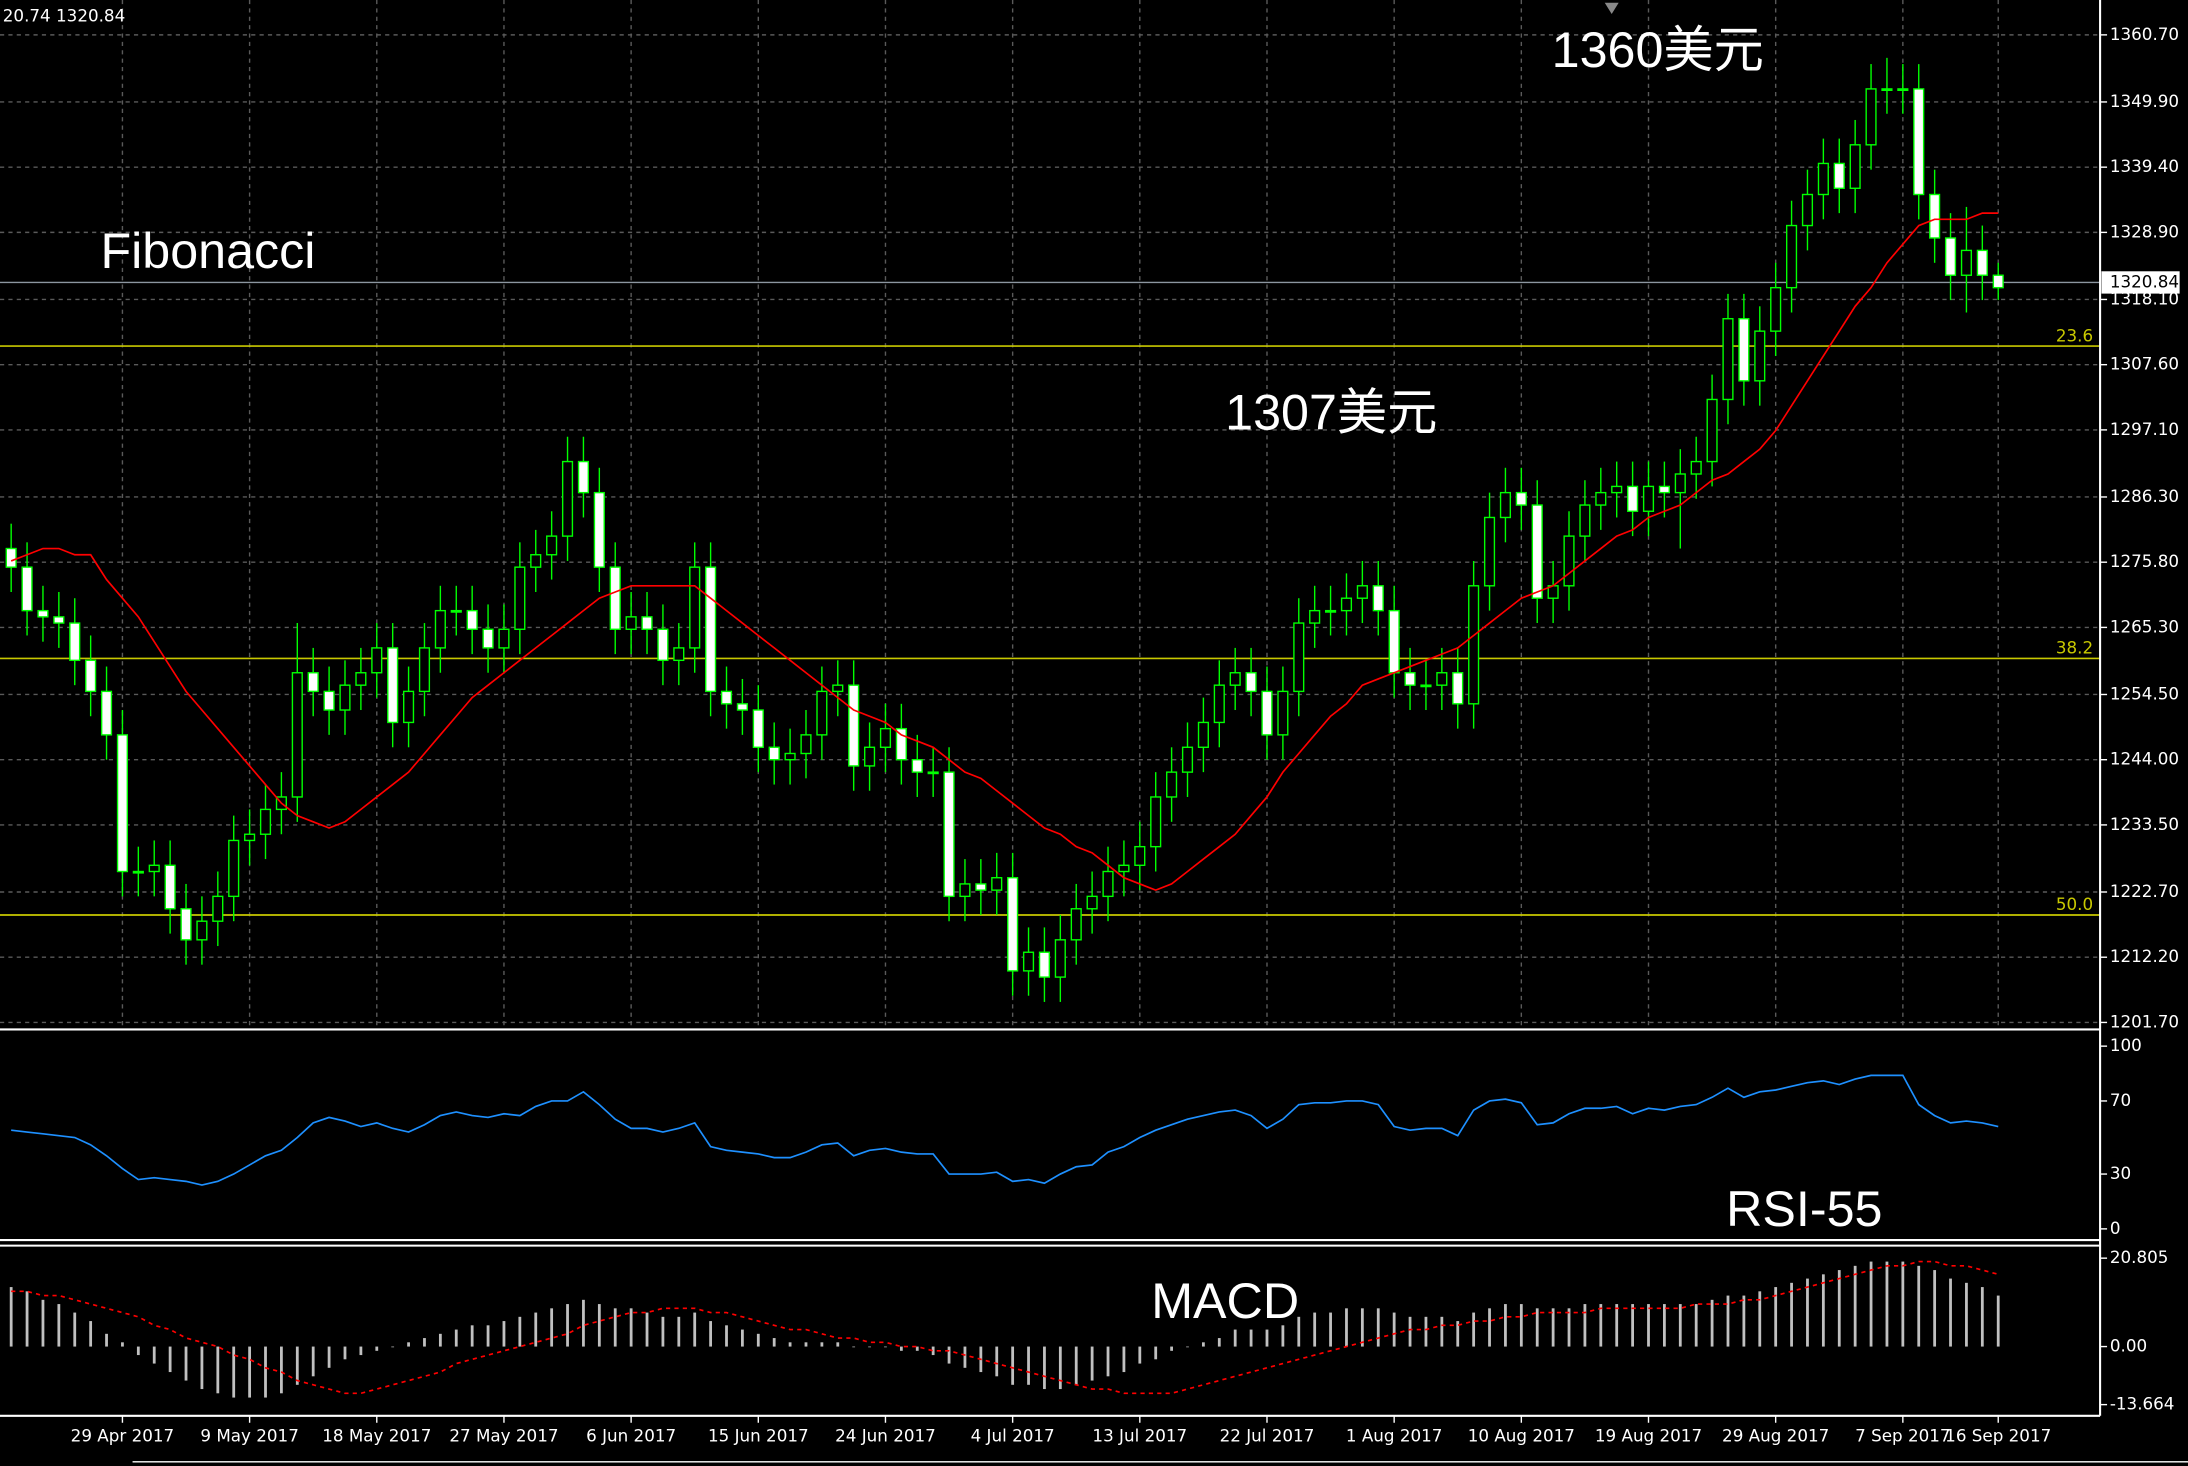 The width and height of the screenshot is (2188, 1466). I want to click on y-tick-label: 0.00, so click(2128, 1346).